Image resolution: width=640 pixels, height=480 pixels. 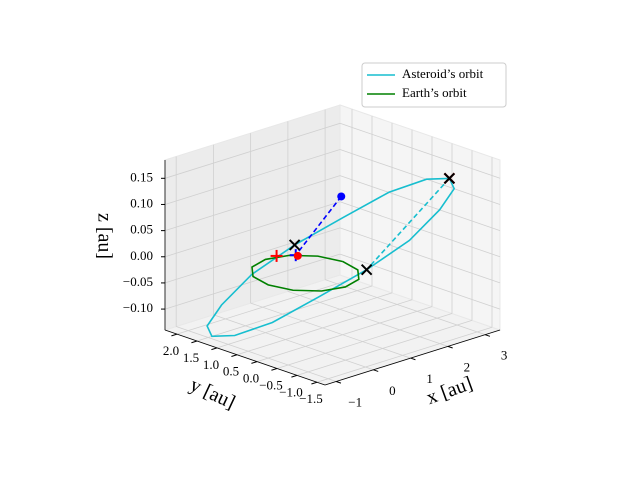 I want to click on x-axis, so click(x=412, y=357).